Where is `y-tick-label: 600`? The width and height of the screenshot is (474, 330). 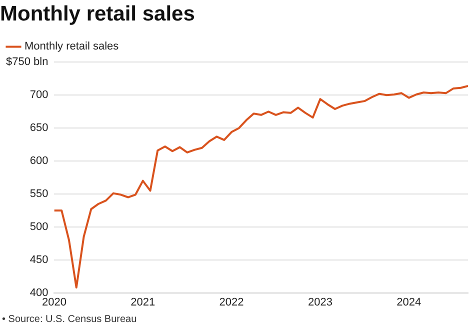
y-tick-label: 600 is located at coordinates (39, 161).